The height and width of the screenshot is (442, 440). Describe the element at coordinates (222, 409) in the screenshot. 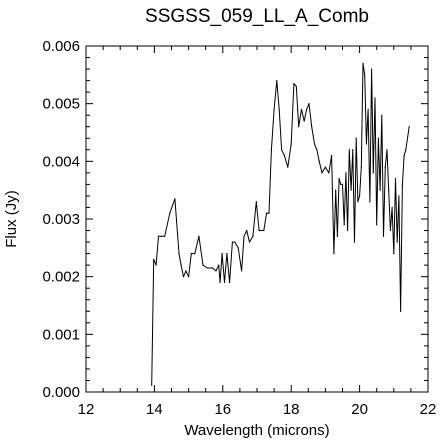

I see `x-tick-label: 16` at that location.